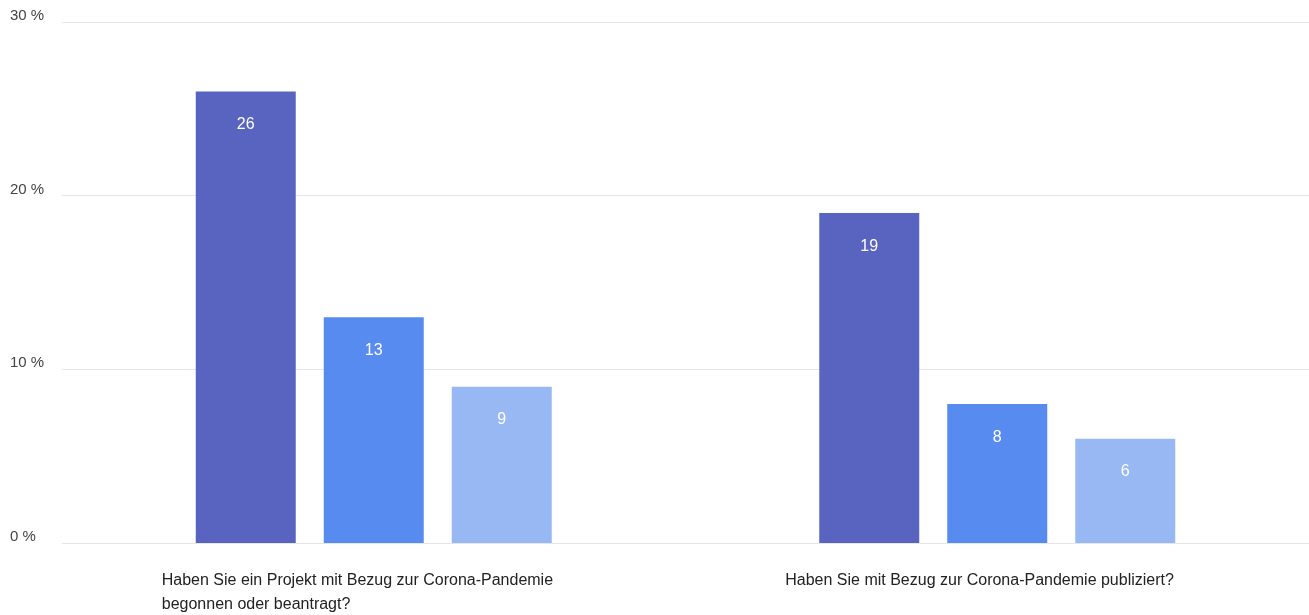 This screenshot has width=1309, height=615. I want to click on data-label: 13, so click(373, 349).